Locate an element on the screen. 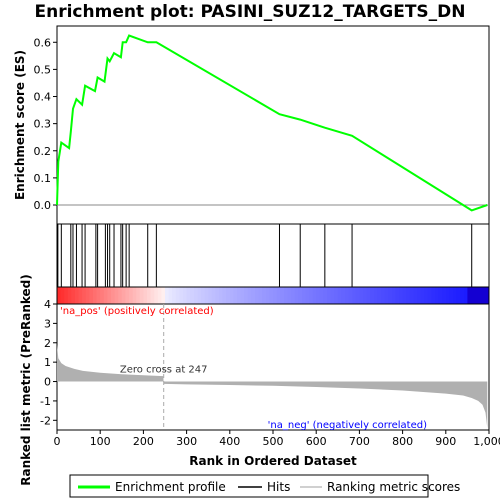  es-y-axis-label: Enrichment score (ES) is located at coordinates (20, 125).